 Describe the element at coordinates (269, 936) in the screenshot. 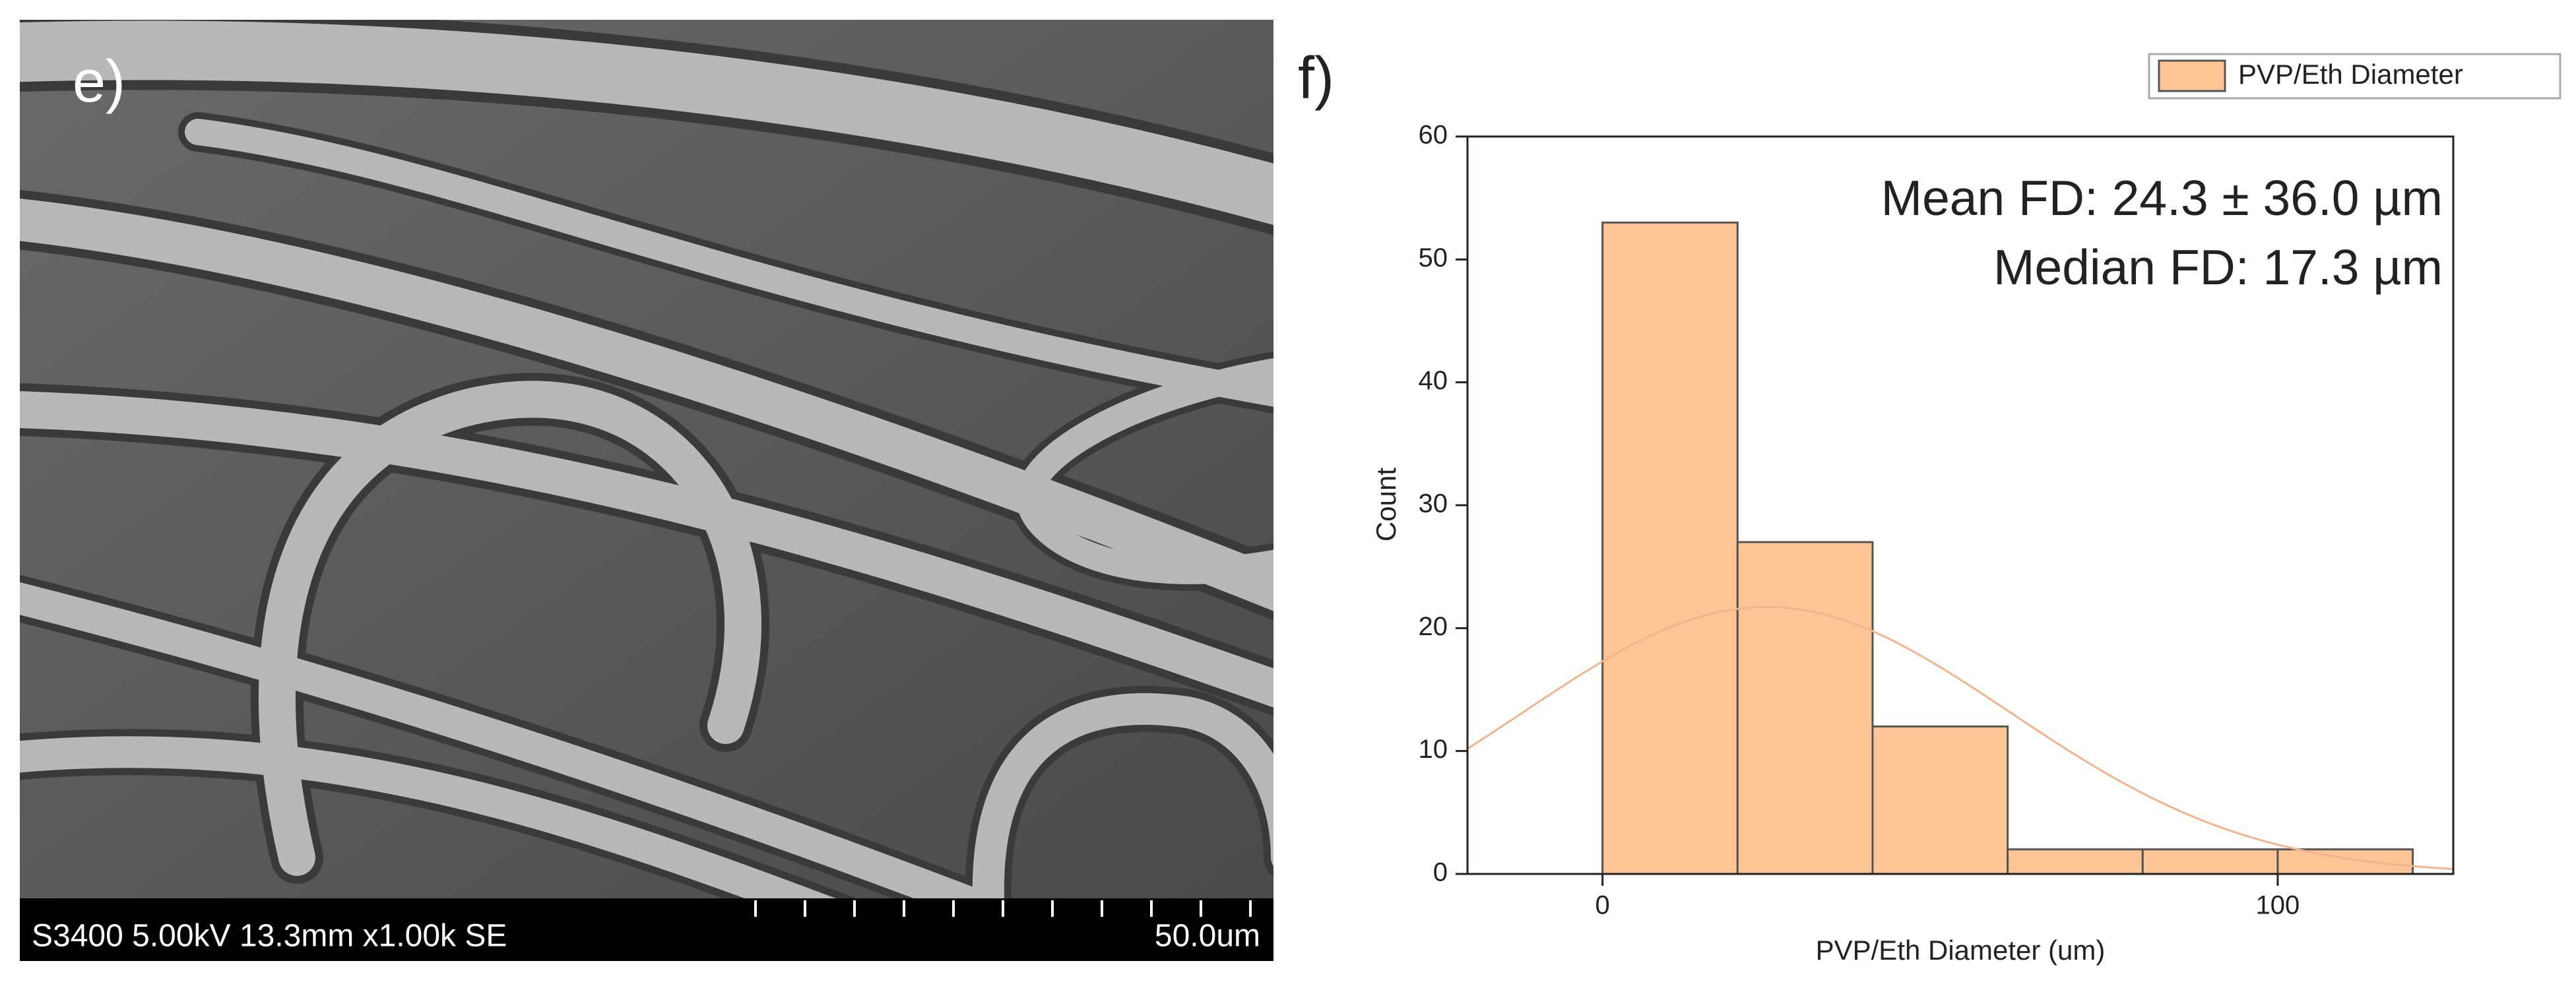

I see `sem-info: S3400 5.00kV 13.3mm x1.00k SE` at that location.